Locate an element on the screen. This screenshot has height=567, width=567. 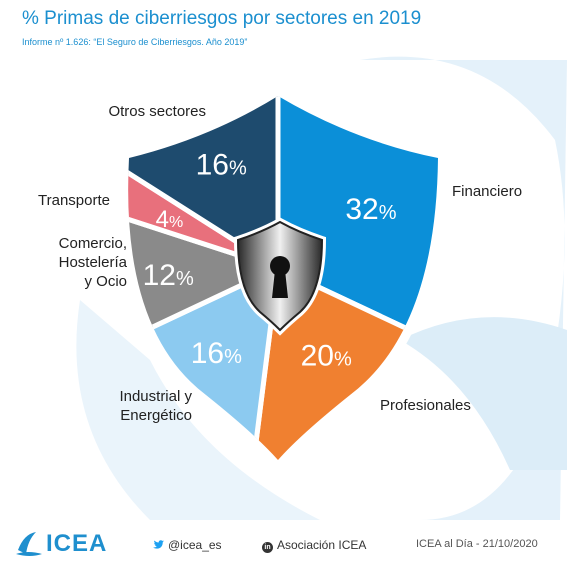
icea-logo-icon is located at coordinates (29, 544).